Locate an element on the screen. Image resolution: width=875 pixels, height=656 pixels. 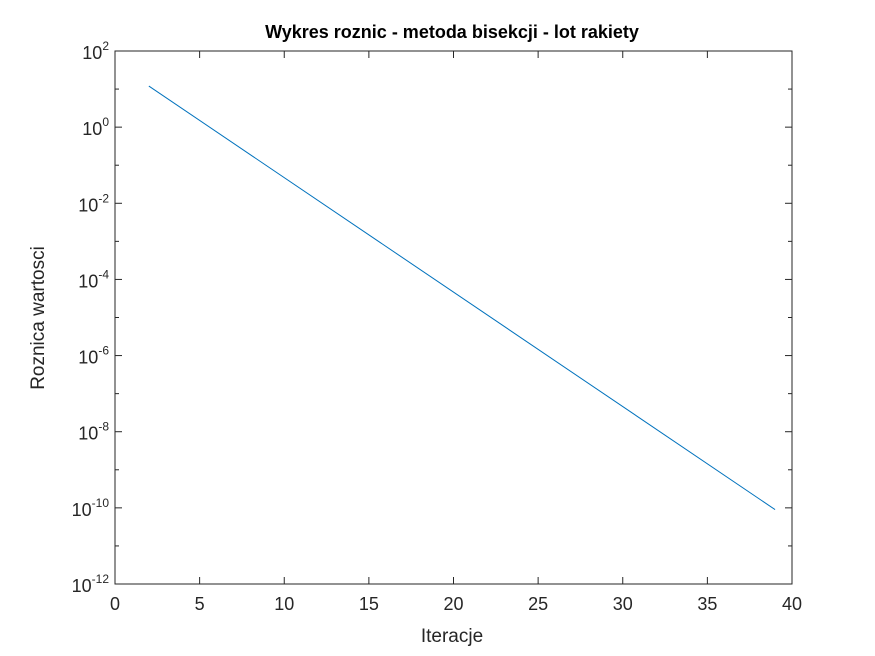
x-tick-label: 20 is located at coordinates (453, 604).